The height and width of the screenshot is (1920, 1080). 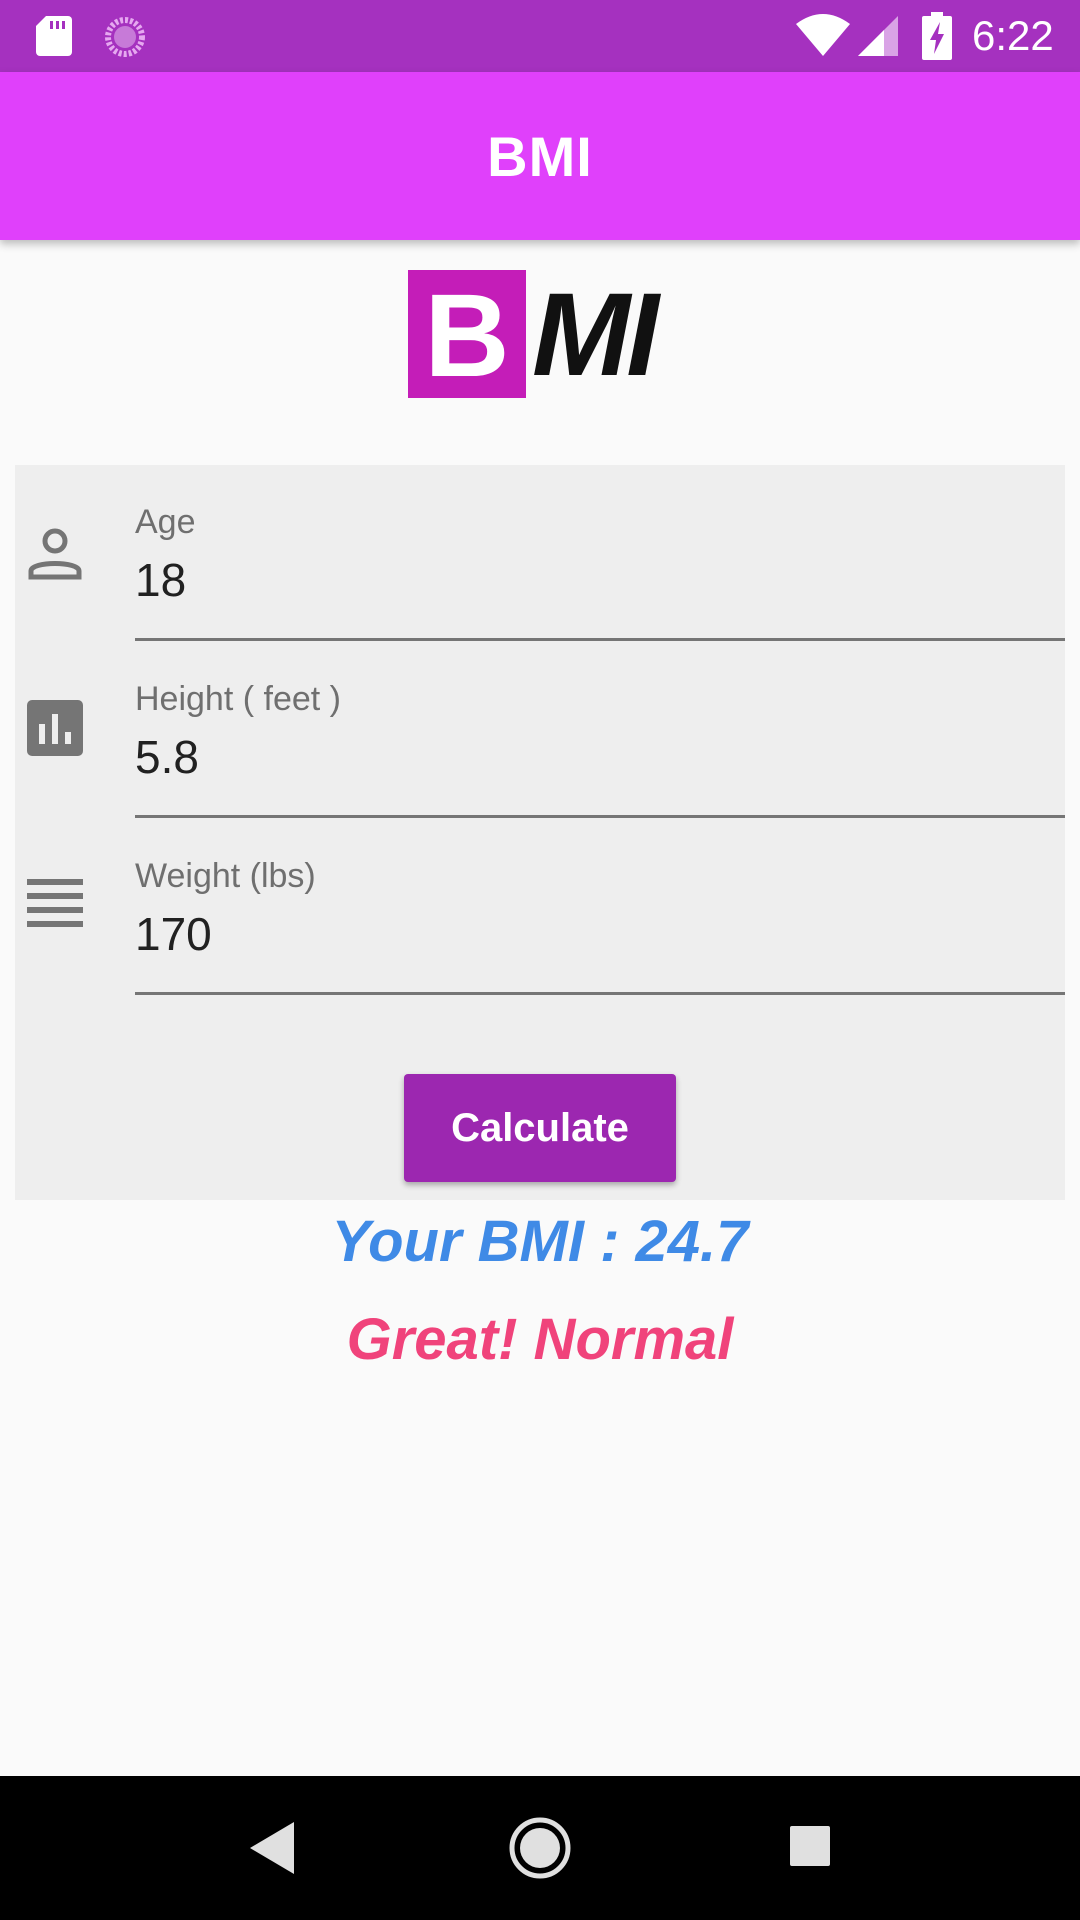 What do you see at coordinates (823, 35) in the screenshot?
I see `wifi-icon` at bounding box center [823, 35].